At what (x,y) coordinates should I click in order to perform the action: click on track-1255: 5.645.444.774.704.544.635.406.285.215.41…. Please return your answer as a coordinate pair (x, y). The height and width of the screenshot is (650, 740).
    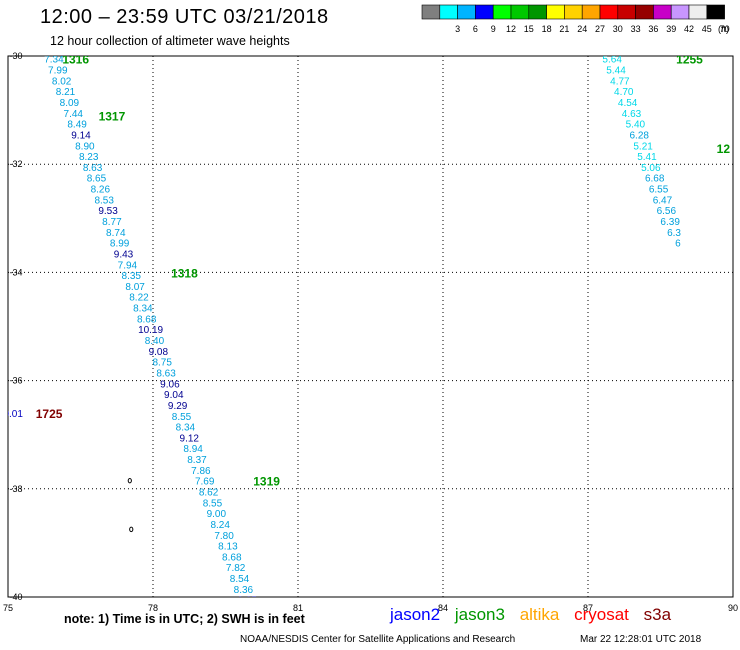
    Looking at the image, I should click on (666, 151).